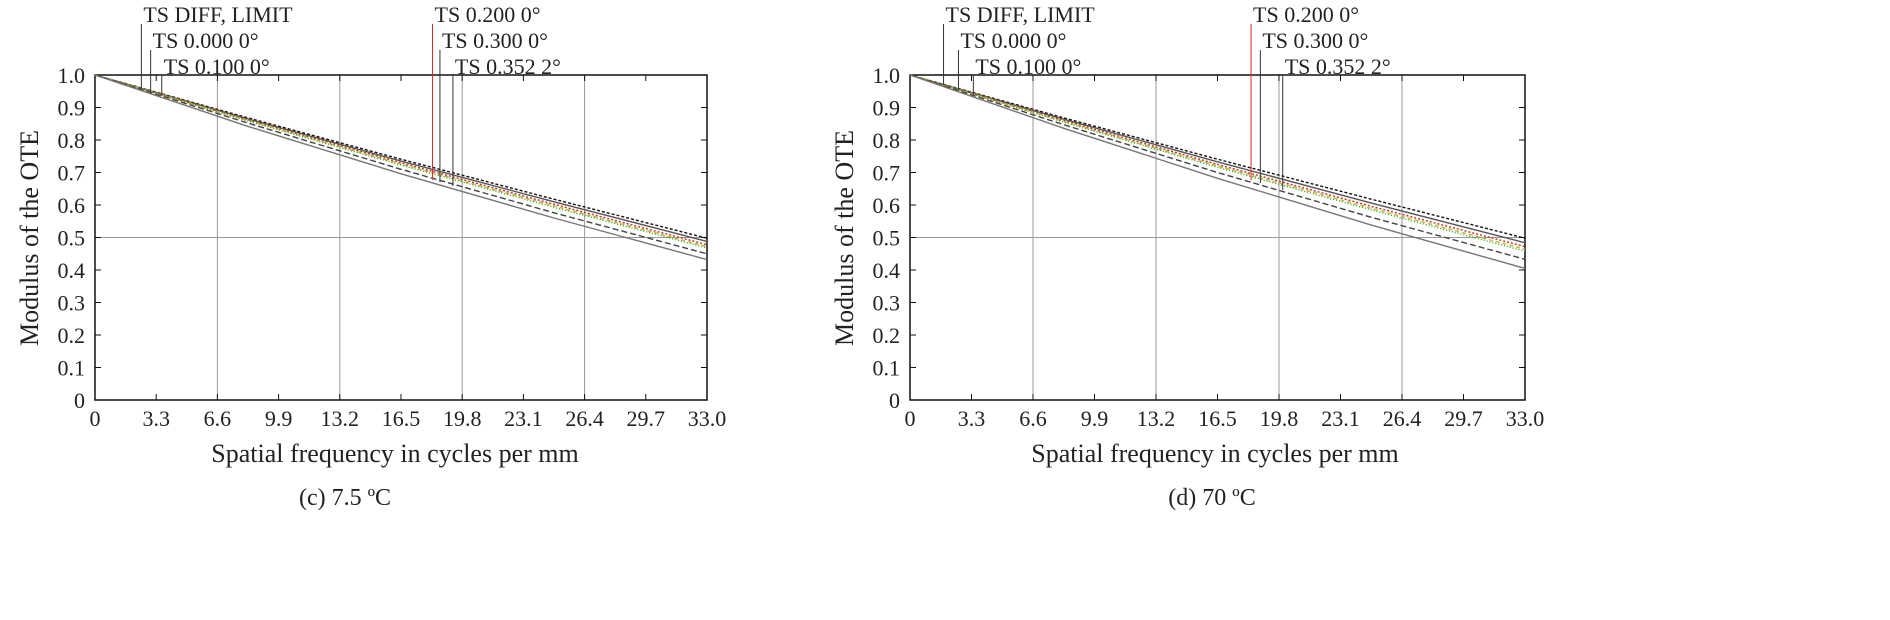  What do you see at coordinates (345, 498) in the screenshot?
I see `chart-caption: (c) 7.5 ºC` at bounding box center [345, 498].